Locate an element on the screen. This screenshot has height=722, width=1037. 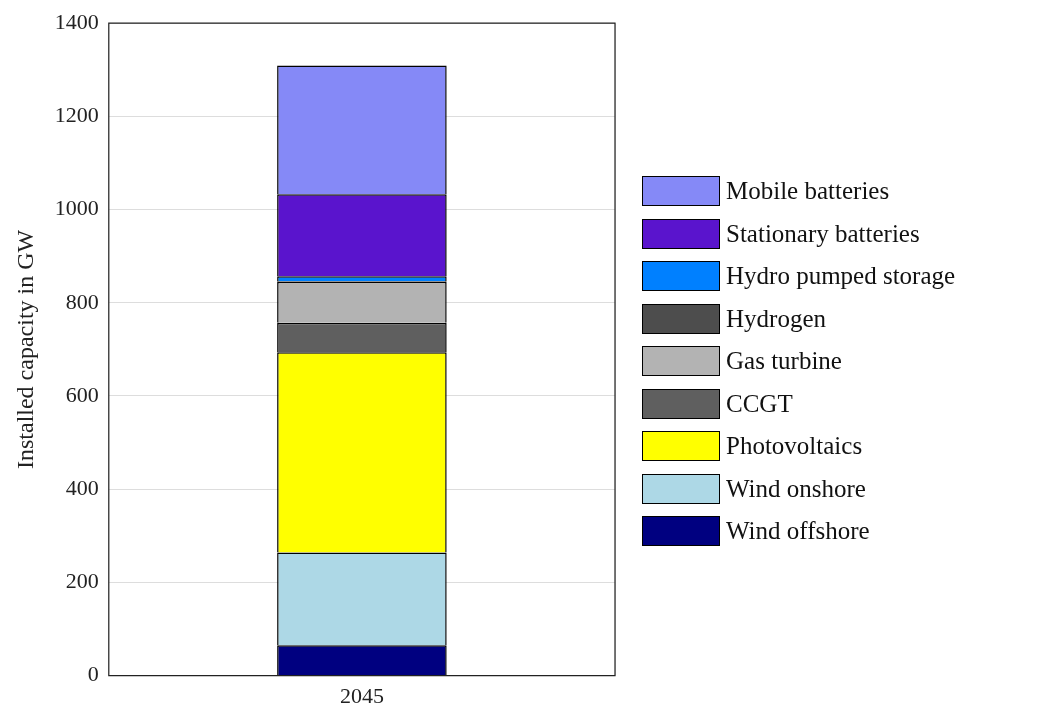
y-tick-label: 1200 is located at coordinates (76, 115).